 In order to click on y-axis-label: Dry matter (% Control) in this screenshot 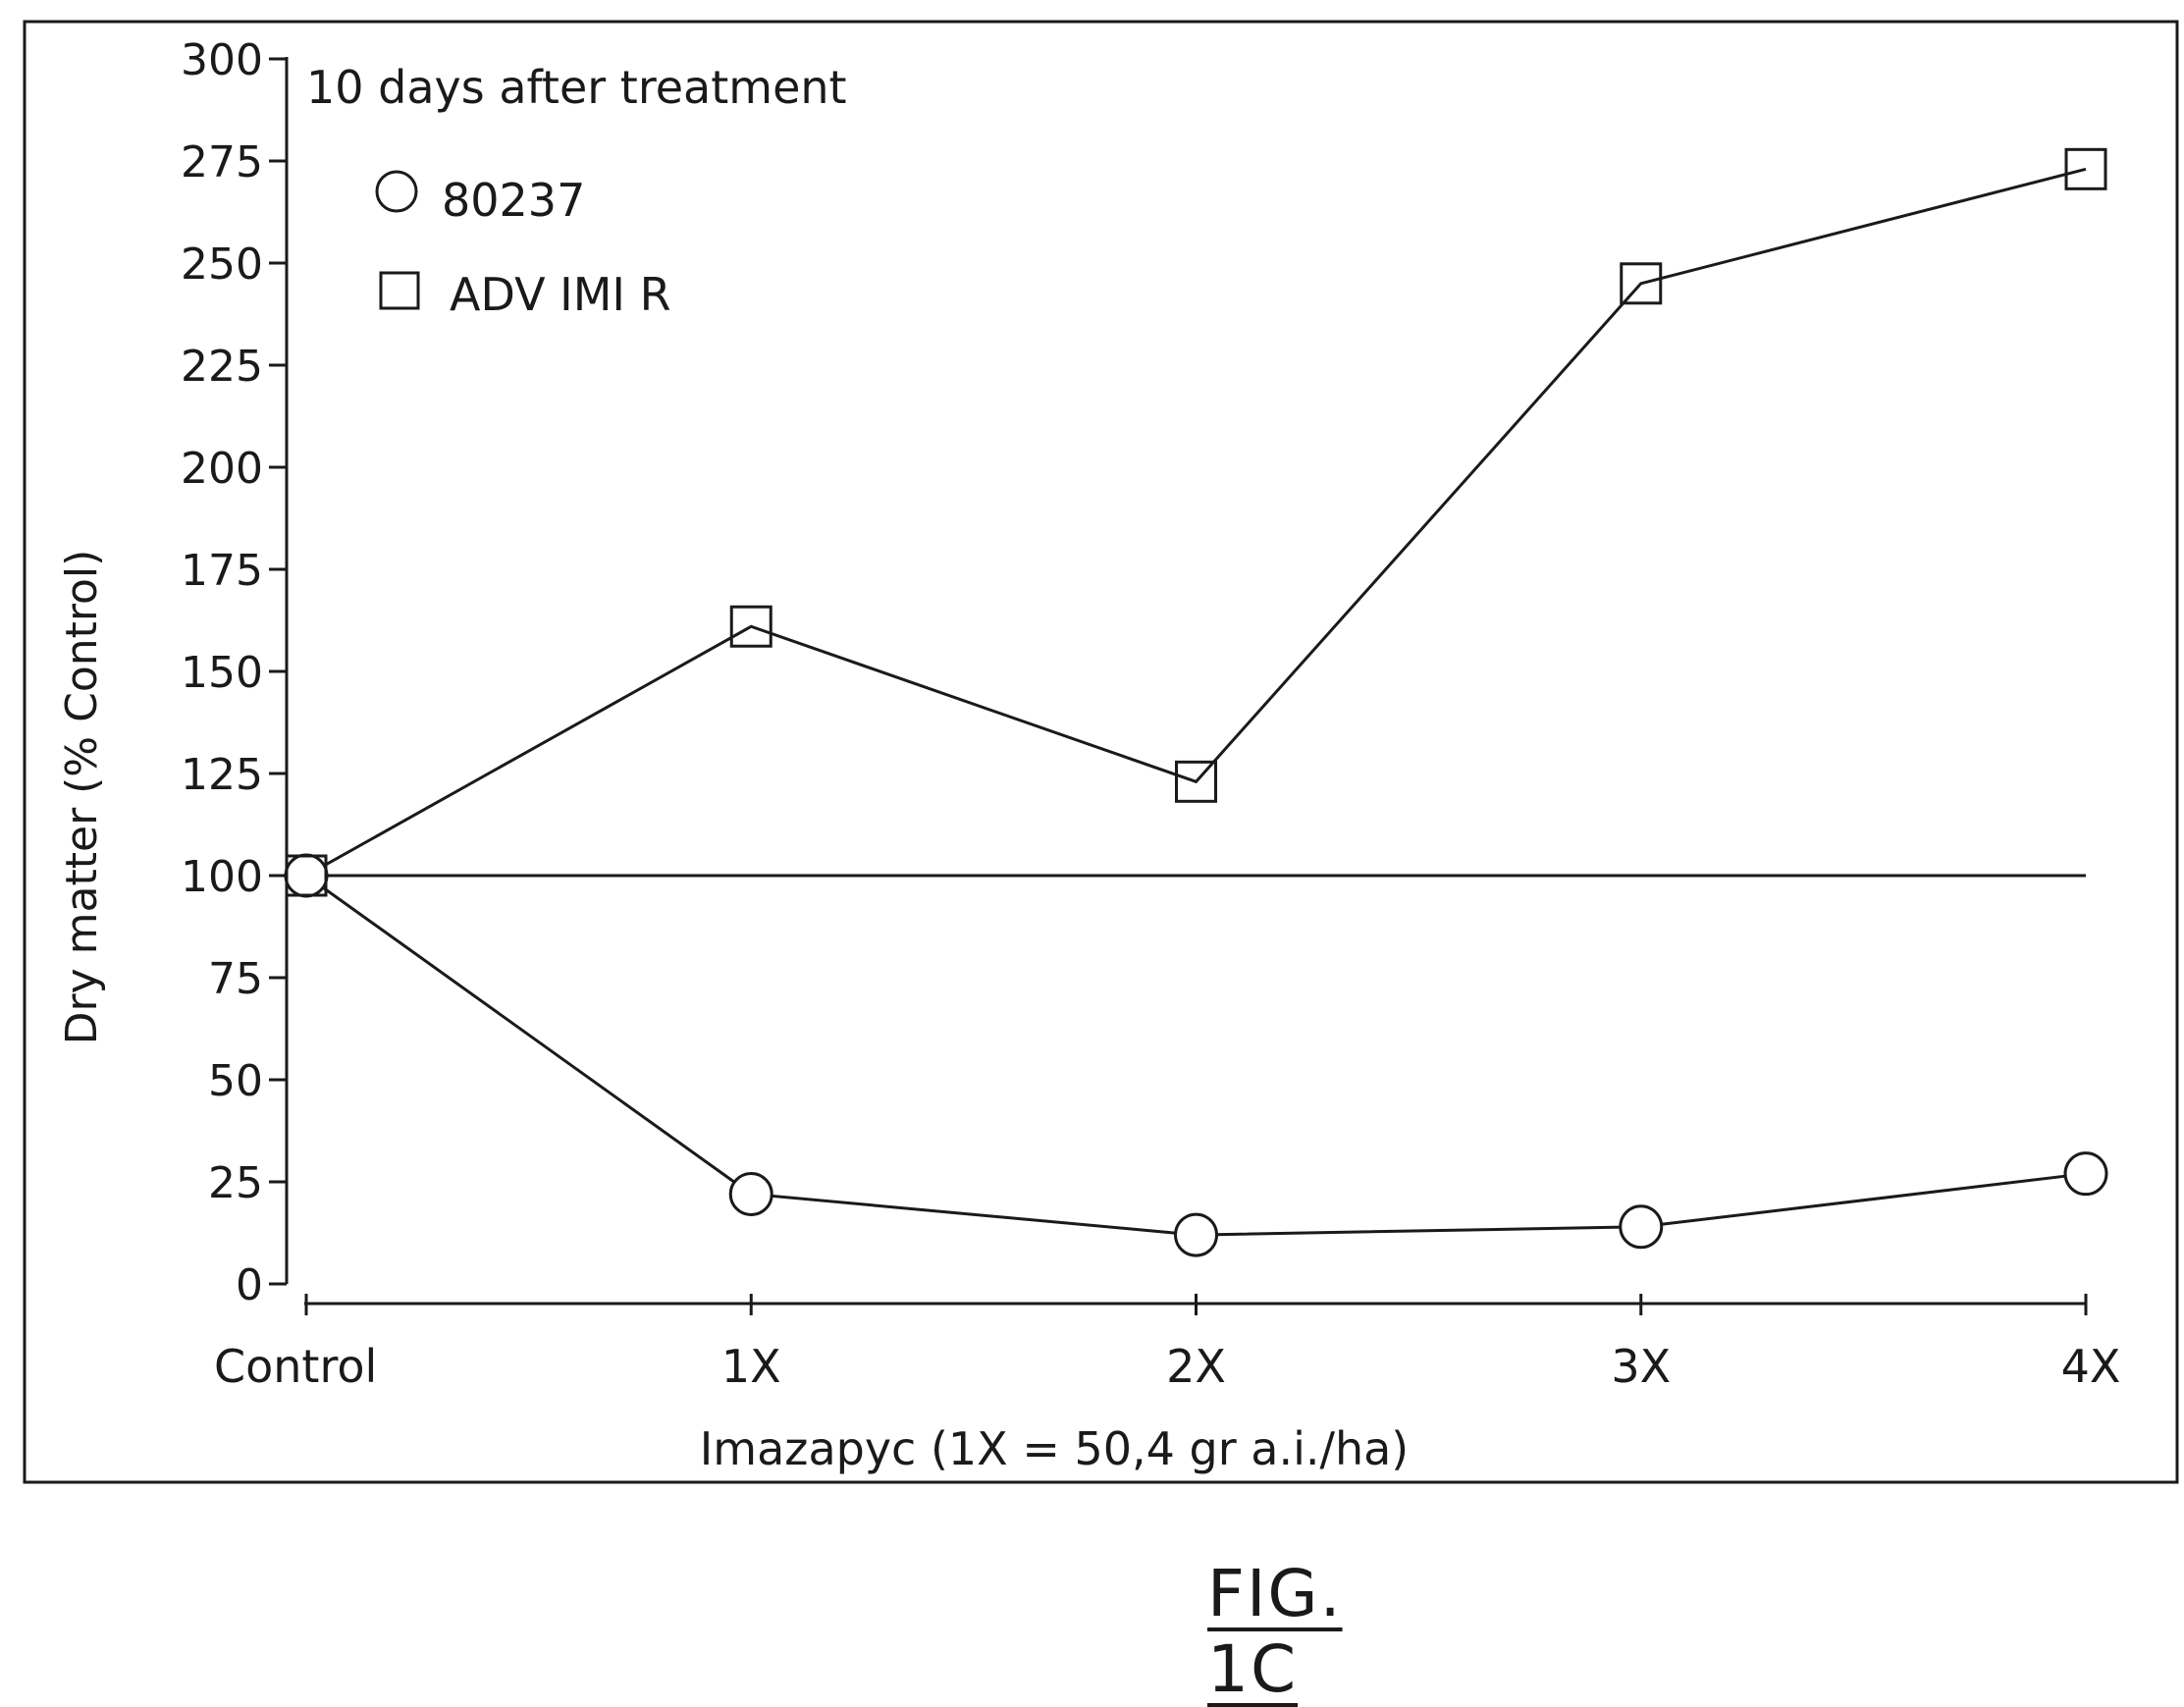, I will do `click(82, 798)`.